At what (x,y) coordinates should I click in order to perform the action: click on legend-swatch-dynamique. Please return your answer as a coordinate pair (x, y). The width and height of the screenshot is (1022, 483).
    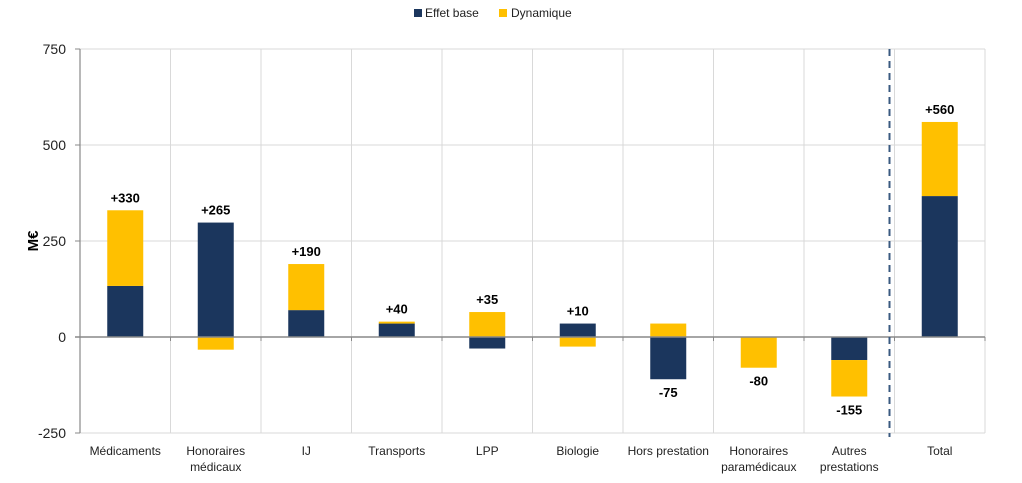
    Looking at the image, I should click on (503, 13).